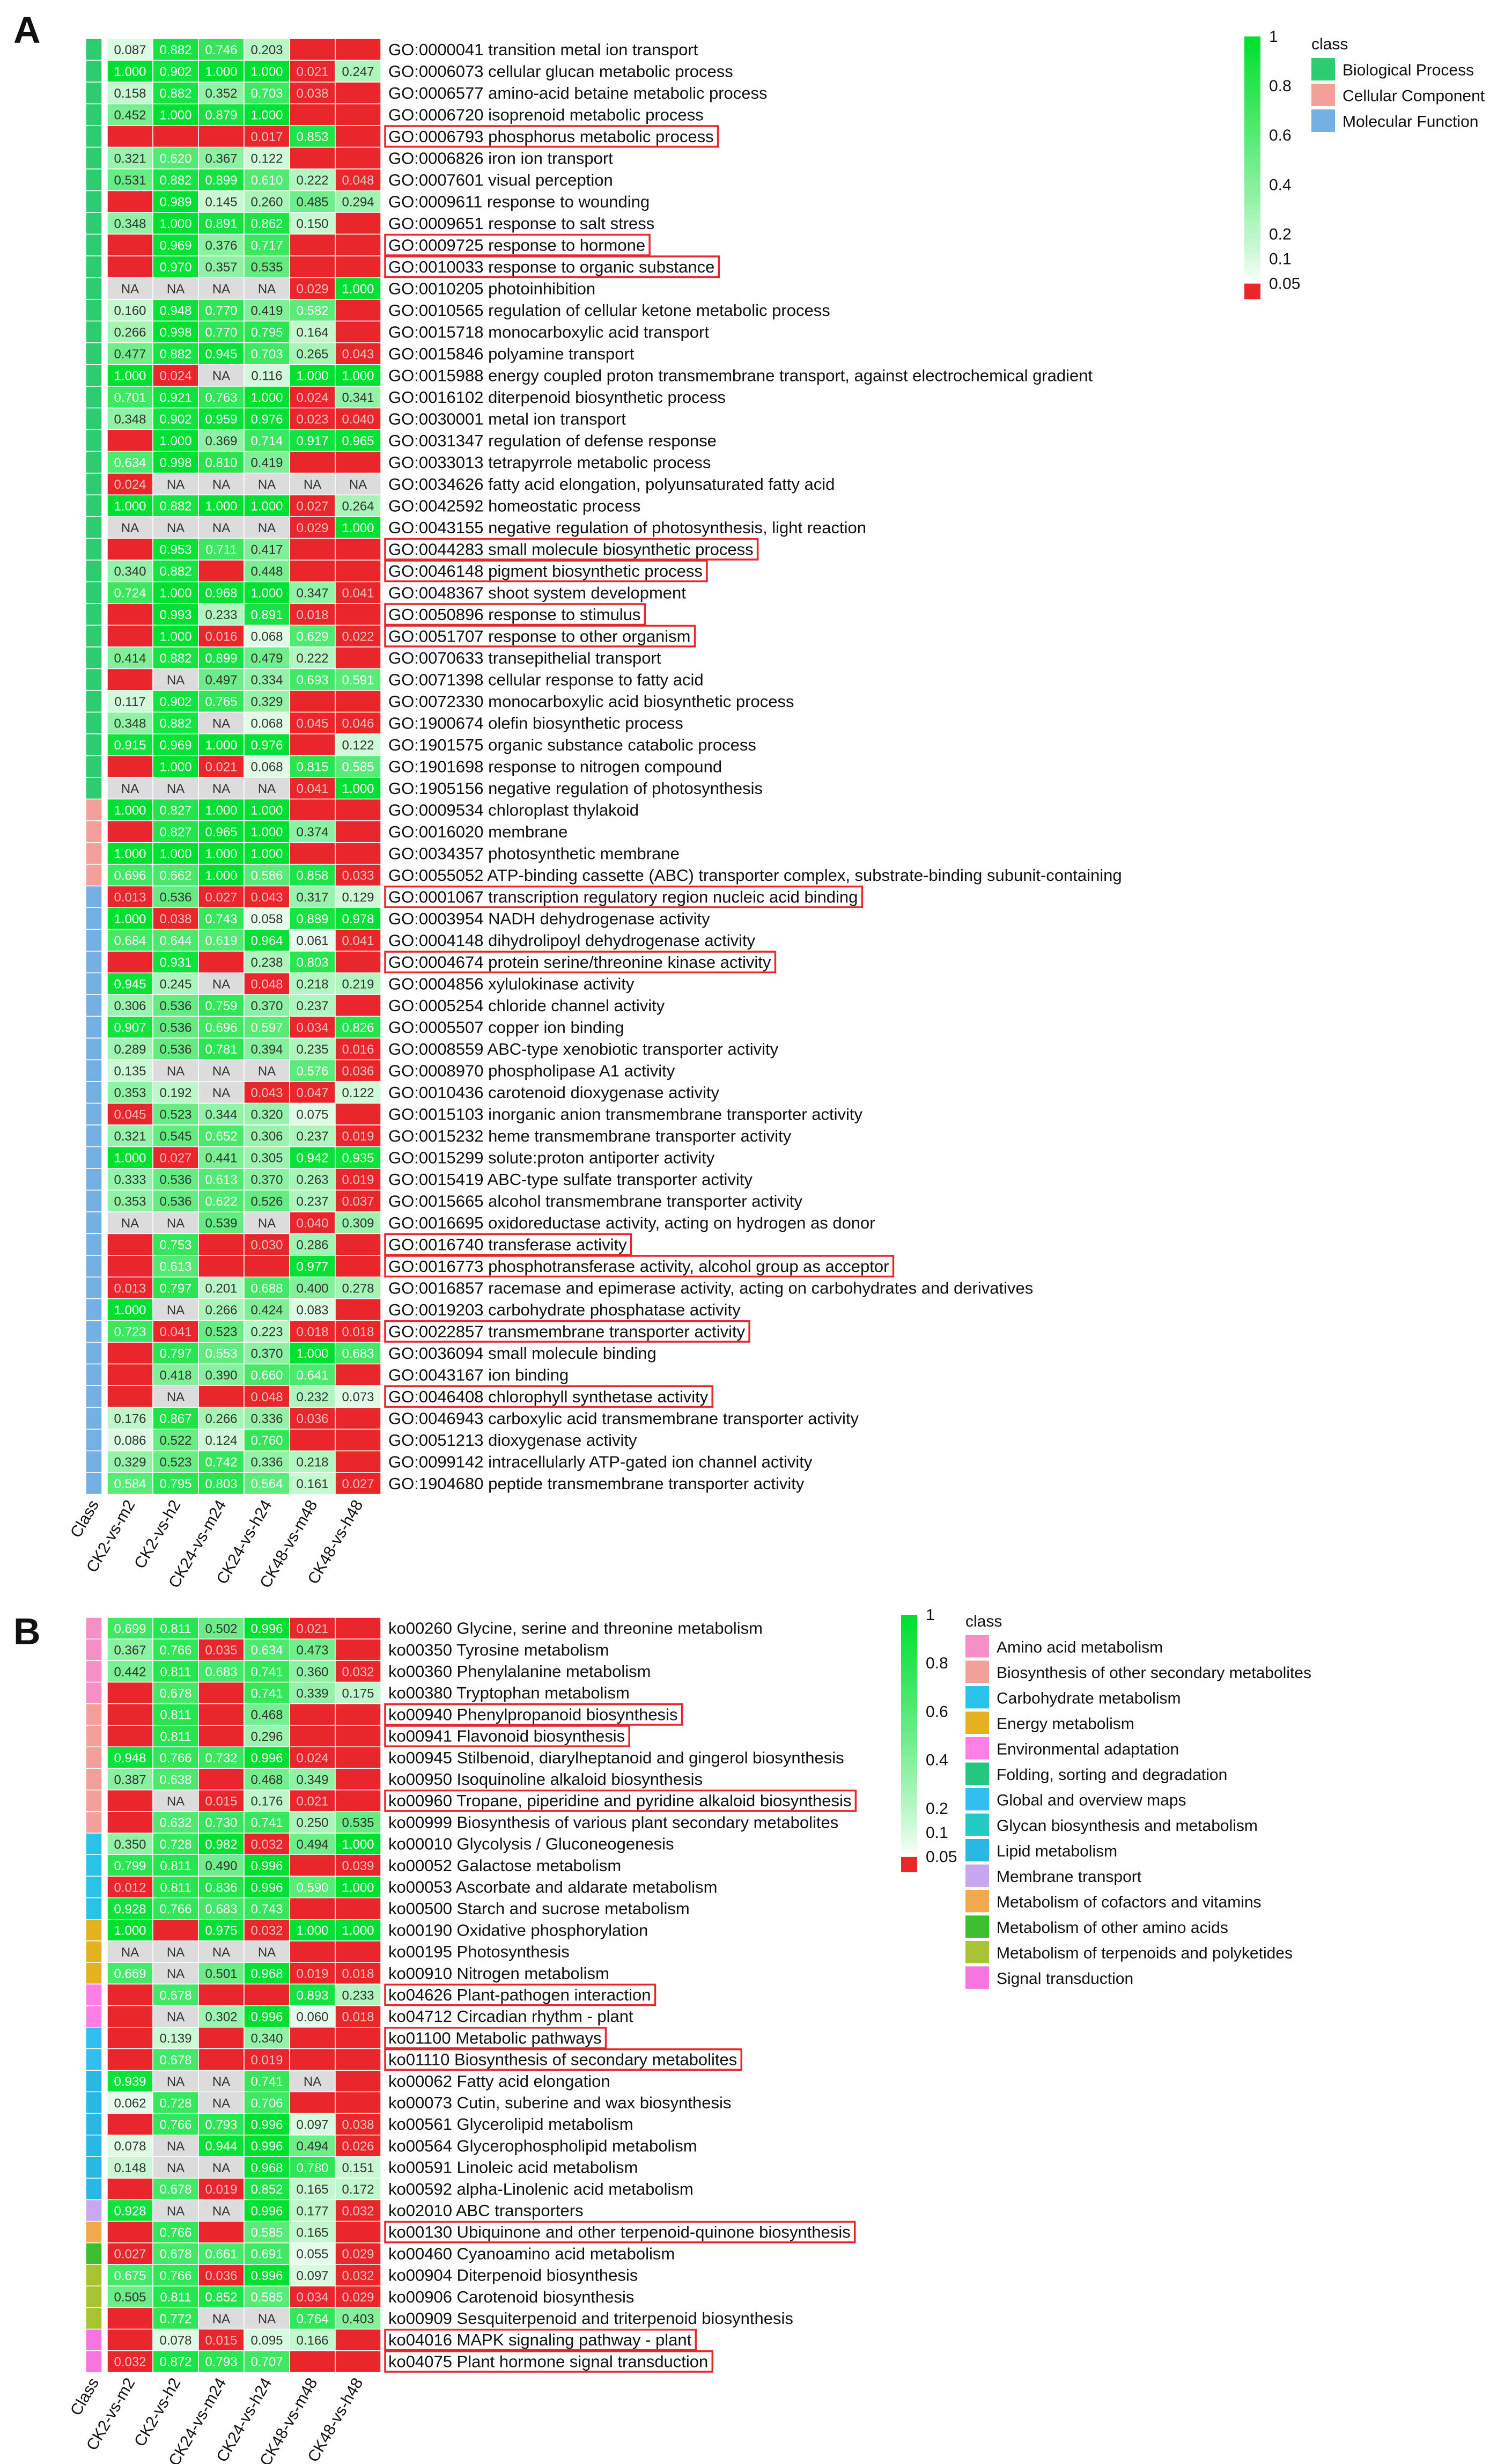 Image resolution: width=1512 pixels, height=2464 pixels. I want to click on cell-value: 0.590, so click(312, 1887).